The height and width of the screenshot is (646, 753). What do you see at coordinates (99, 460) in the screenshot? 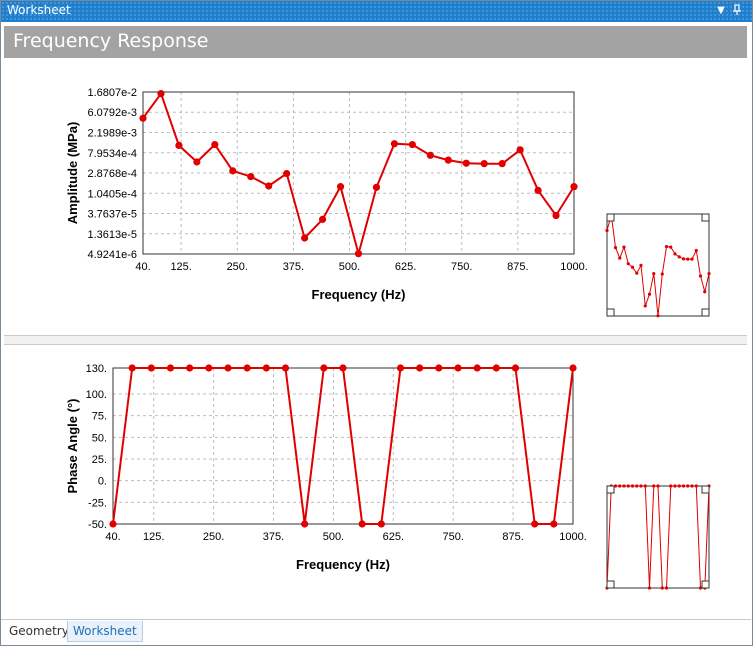
I see `y-tick-label: 25.` at bounding box center [99, 460].